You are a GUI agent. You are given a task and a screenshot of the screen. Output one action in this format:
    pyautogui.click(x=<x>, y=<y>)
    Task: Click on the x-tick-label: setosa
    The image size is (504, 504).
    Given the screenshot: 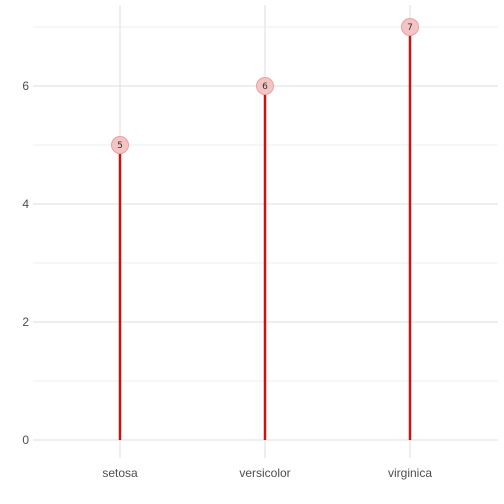 What is the action you would take?
    pyautogui.click(x=120, y=473)
    